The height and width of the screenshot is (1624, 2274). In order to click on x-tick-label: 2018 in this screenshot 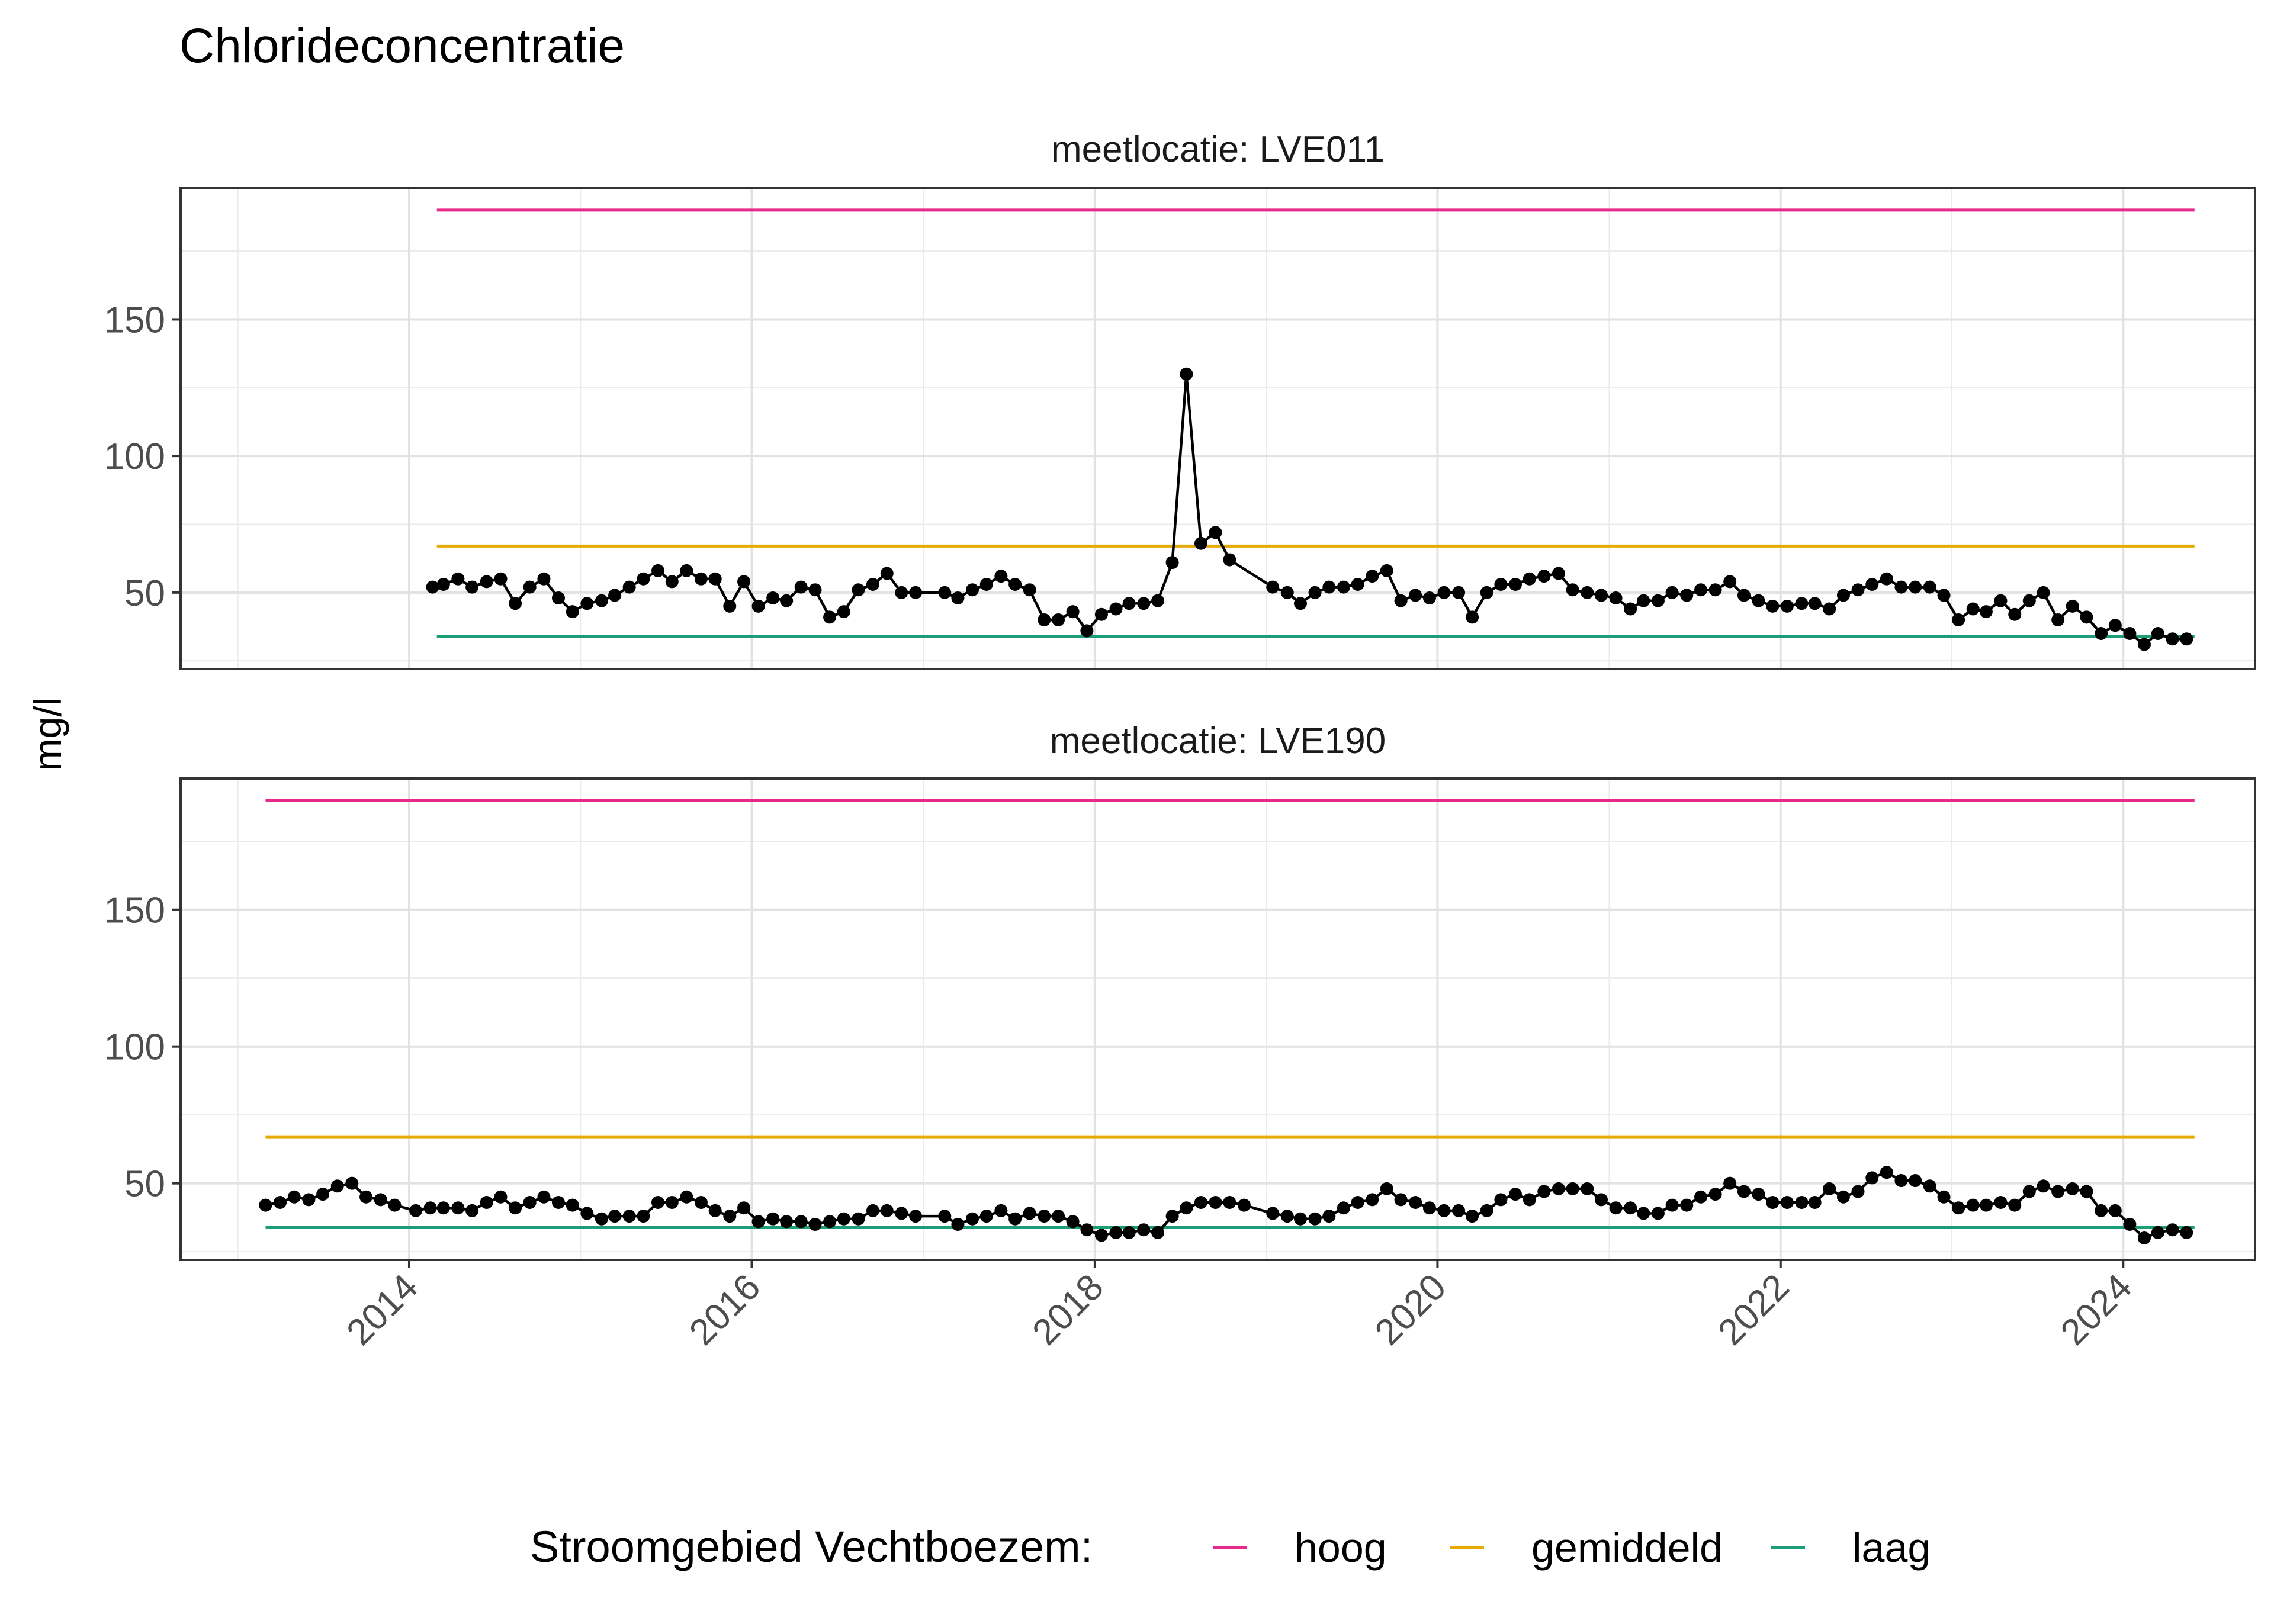, I will do `click(1067, 1309)`.